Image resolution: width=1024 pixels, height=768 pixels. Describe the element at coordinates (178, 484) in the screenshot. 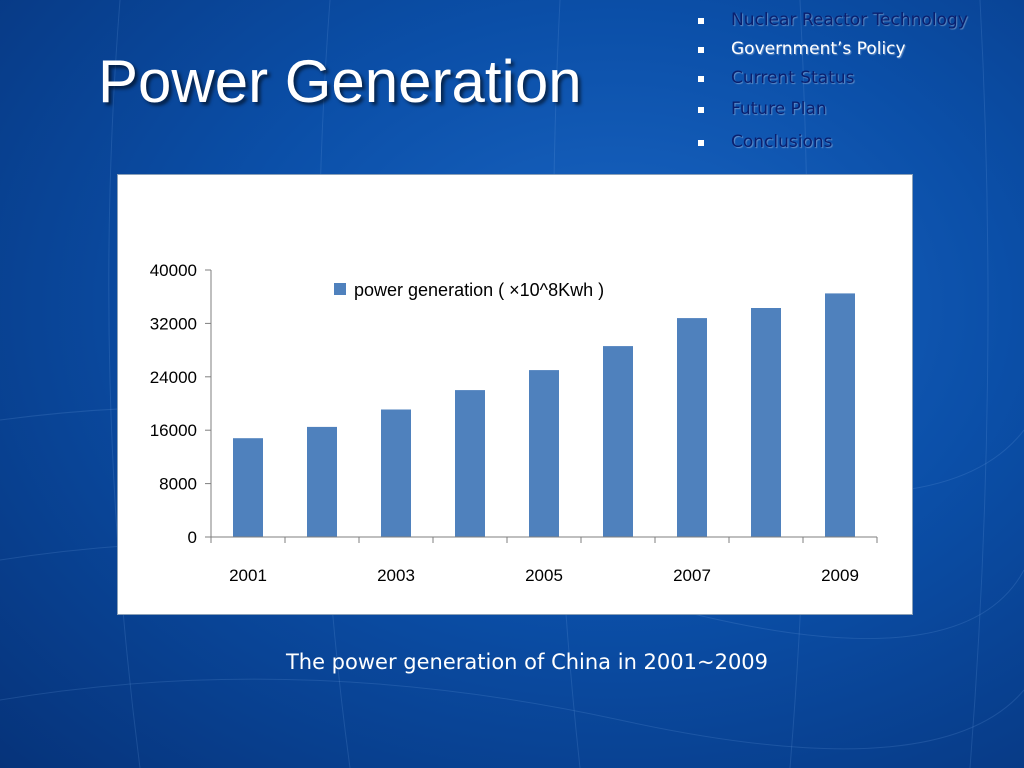

I see `y-tick-label: 8000` at that location.